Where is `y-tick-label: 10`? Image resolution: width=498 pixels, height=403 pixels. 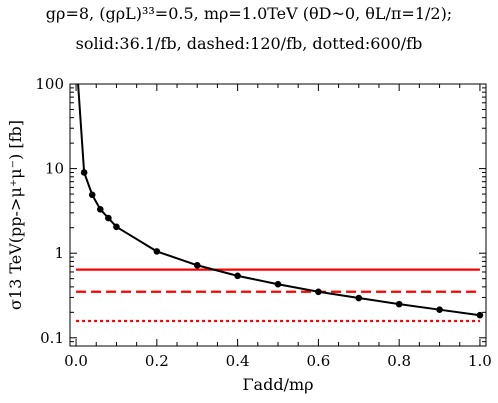
y-tick-label: 10 is located at coordinates (54, 169).